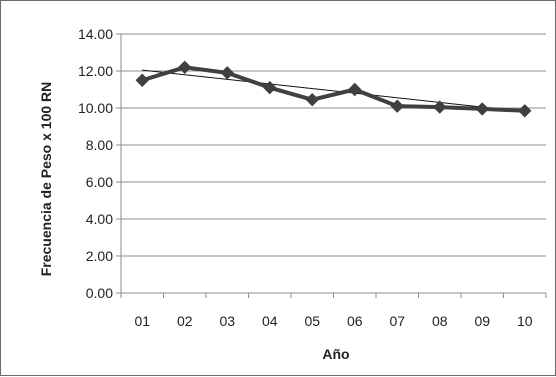 The image size is (556, 377). I want to click on x-tick-label: 09, so click(482, 321).